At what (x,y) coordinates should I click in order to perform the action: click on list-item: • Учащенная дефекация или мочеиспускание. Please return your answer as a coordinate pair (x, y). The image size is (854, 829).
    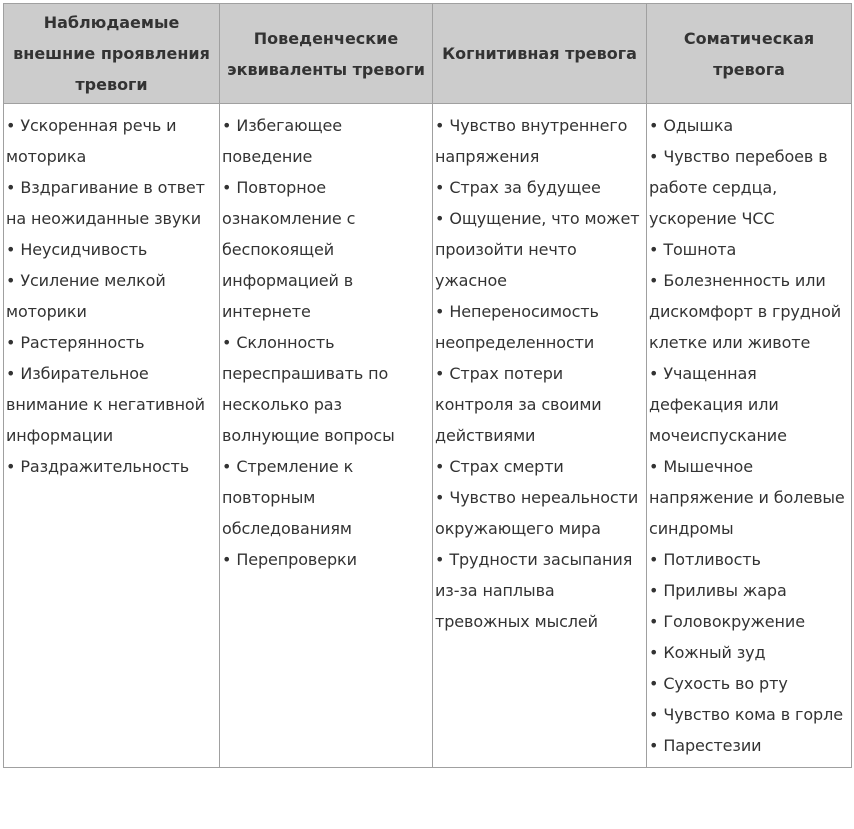
    Looking at the image, I should click on (718, 404).